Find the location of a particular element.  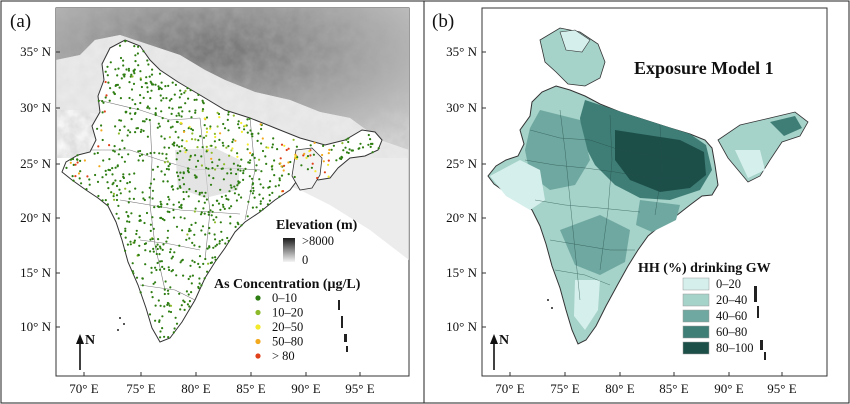

lat-tick-label: 35° N is located at coordinates (461, 51).